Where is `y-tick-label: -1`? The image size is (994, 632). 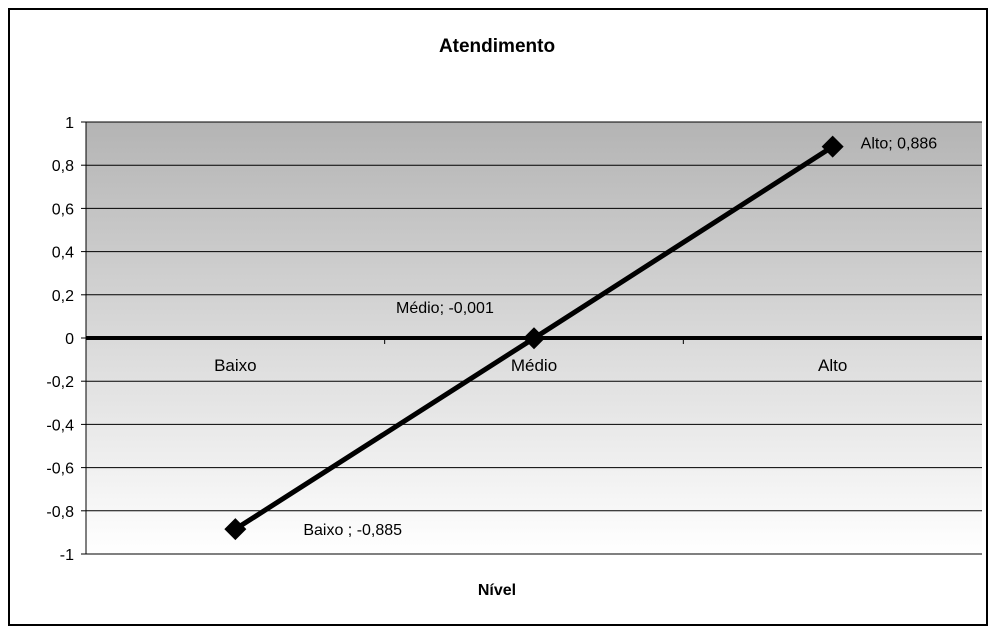 y-tick-label: -1 is located at coordinates (67, 555).